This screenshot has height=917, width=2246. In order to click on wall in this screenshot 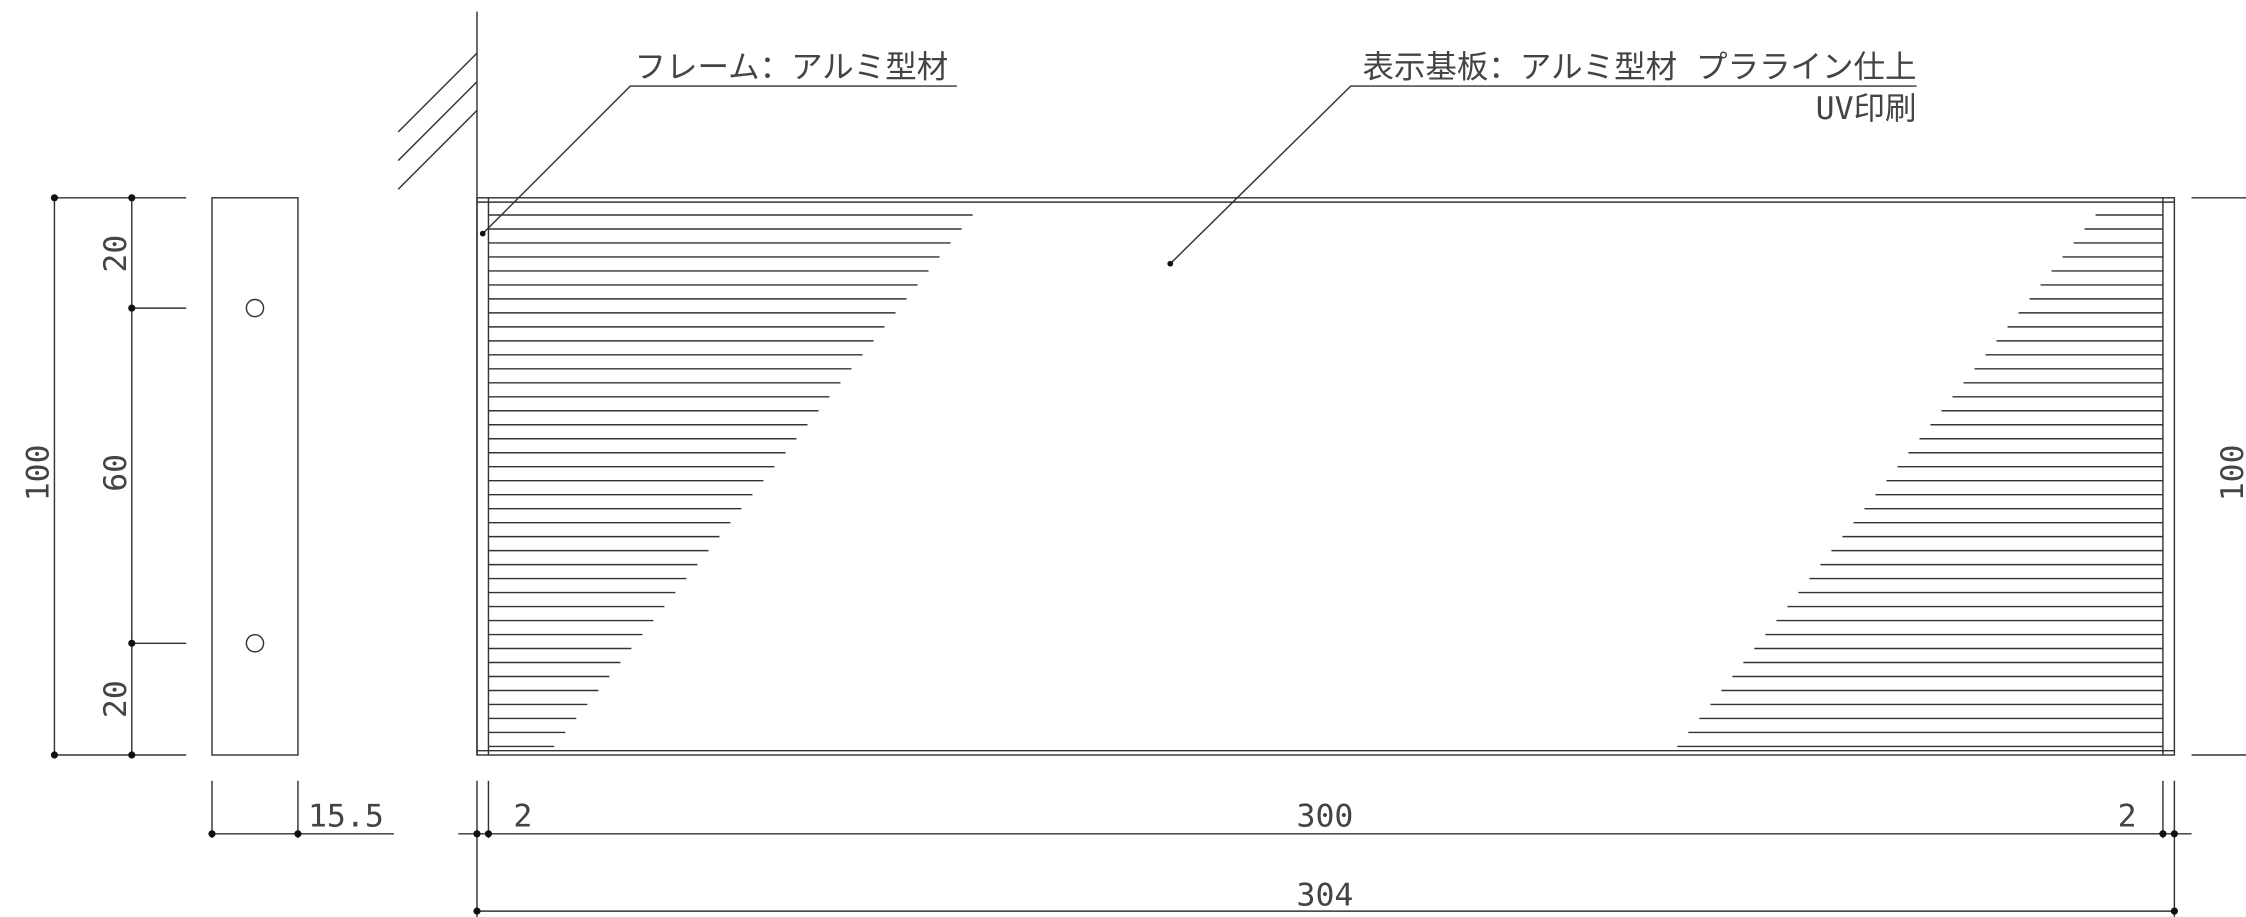, I will do `click(437, 383)`.